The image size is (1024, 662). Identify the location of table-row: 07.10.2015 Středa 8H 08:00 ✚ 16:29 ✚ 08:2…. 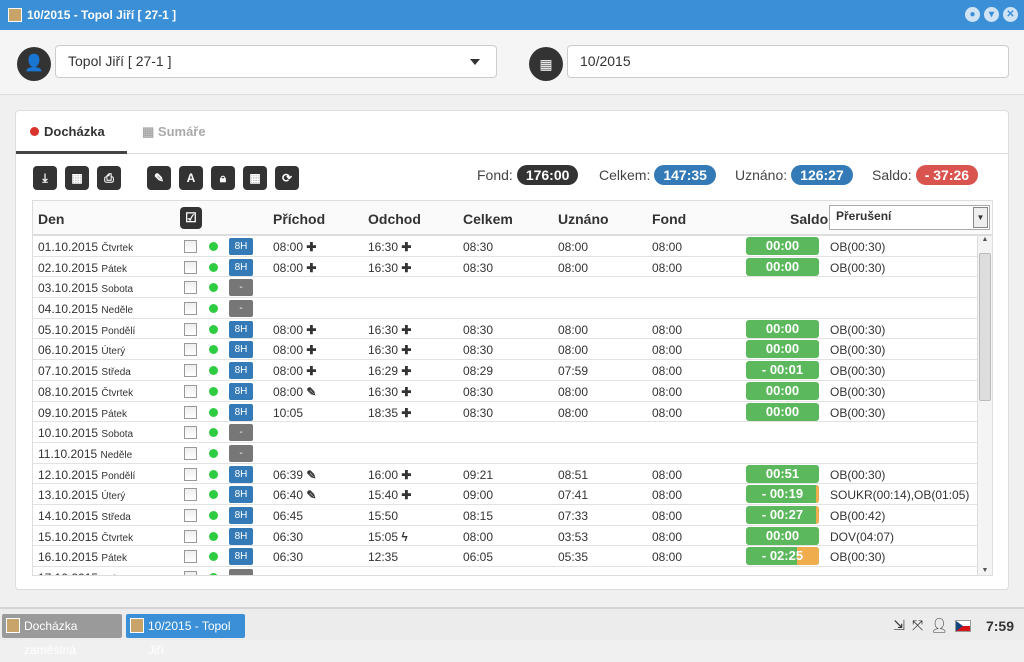
(505, 370).